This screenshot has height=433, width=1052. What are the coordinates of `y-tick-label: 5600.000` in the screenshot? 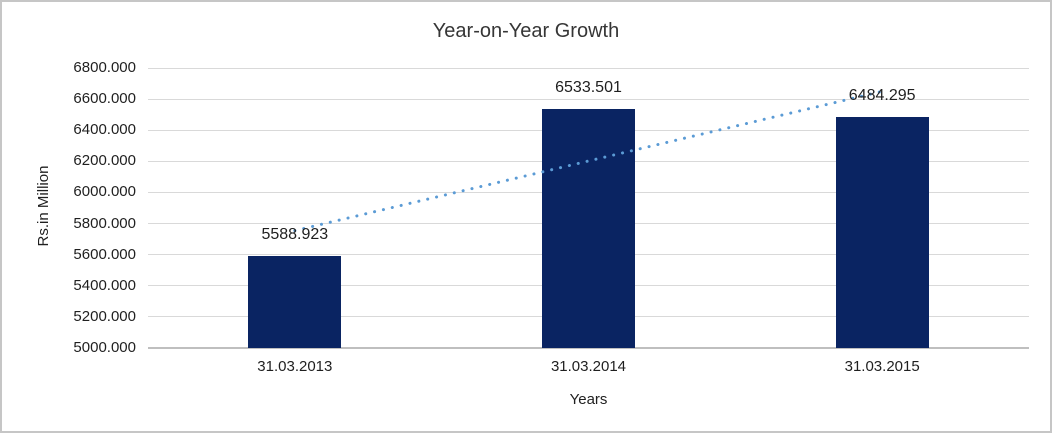 It's located at (104, 254).